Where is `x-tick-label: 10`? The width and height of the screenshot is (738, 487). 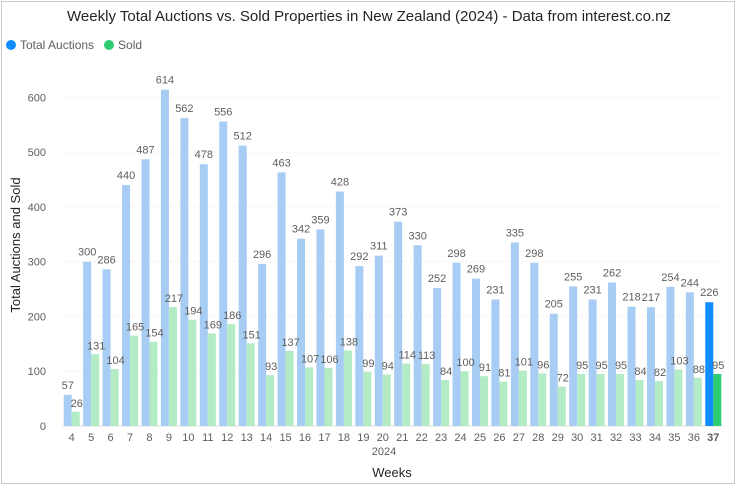
x-tick-label: 10 is located at coordinates (188, 438).